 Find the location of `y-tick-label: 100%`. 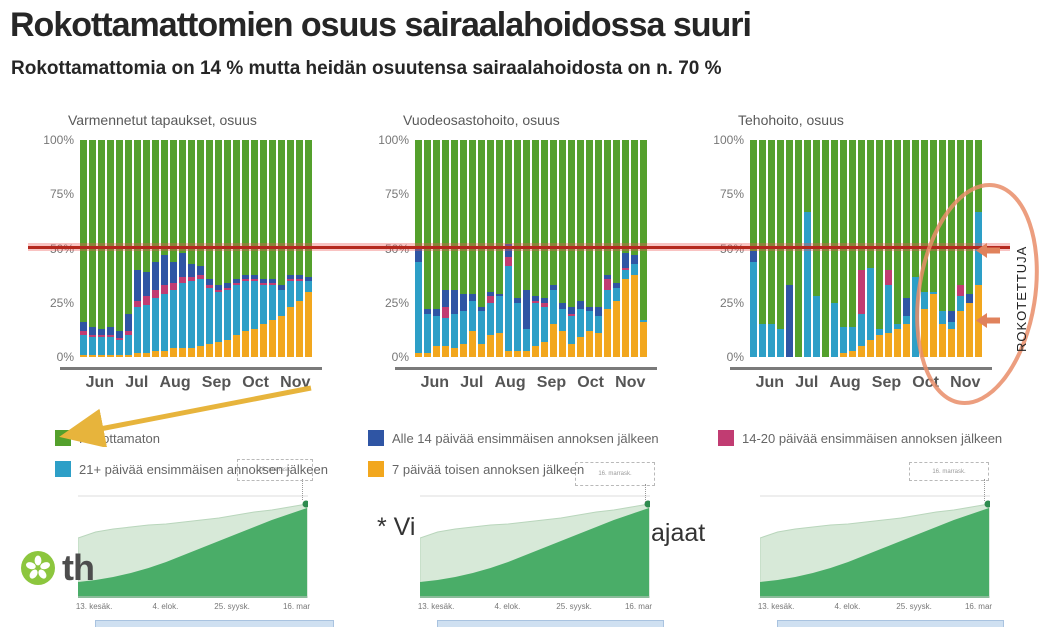

y-tick-label: 100% is located at coordinates (393, 140).